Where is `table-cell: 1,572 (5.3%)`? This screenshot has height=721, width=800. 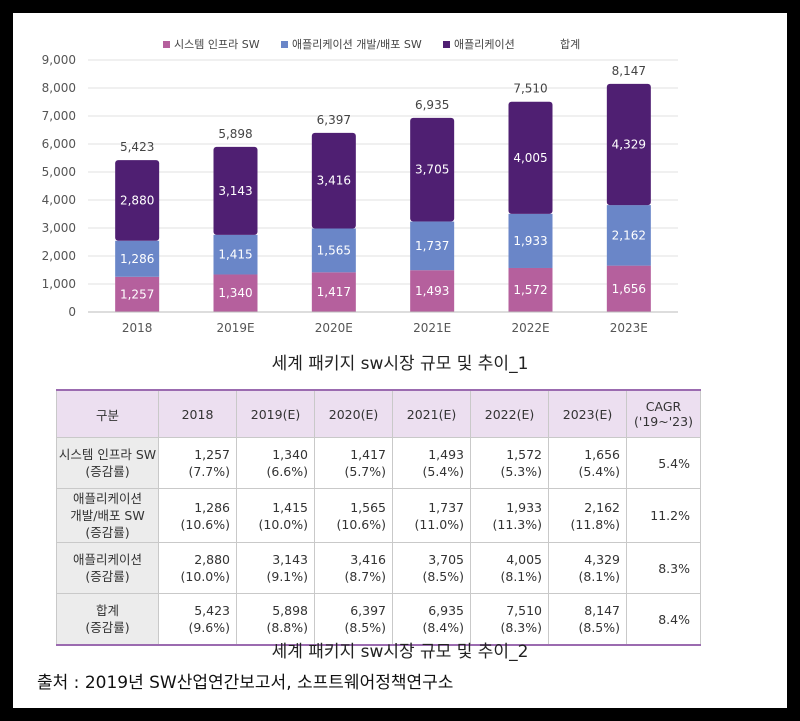 table-cell: 1,572 (5.3%) is located at coordinates (509, 463).